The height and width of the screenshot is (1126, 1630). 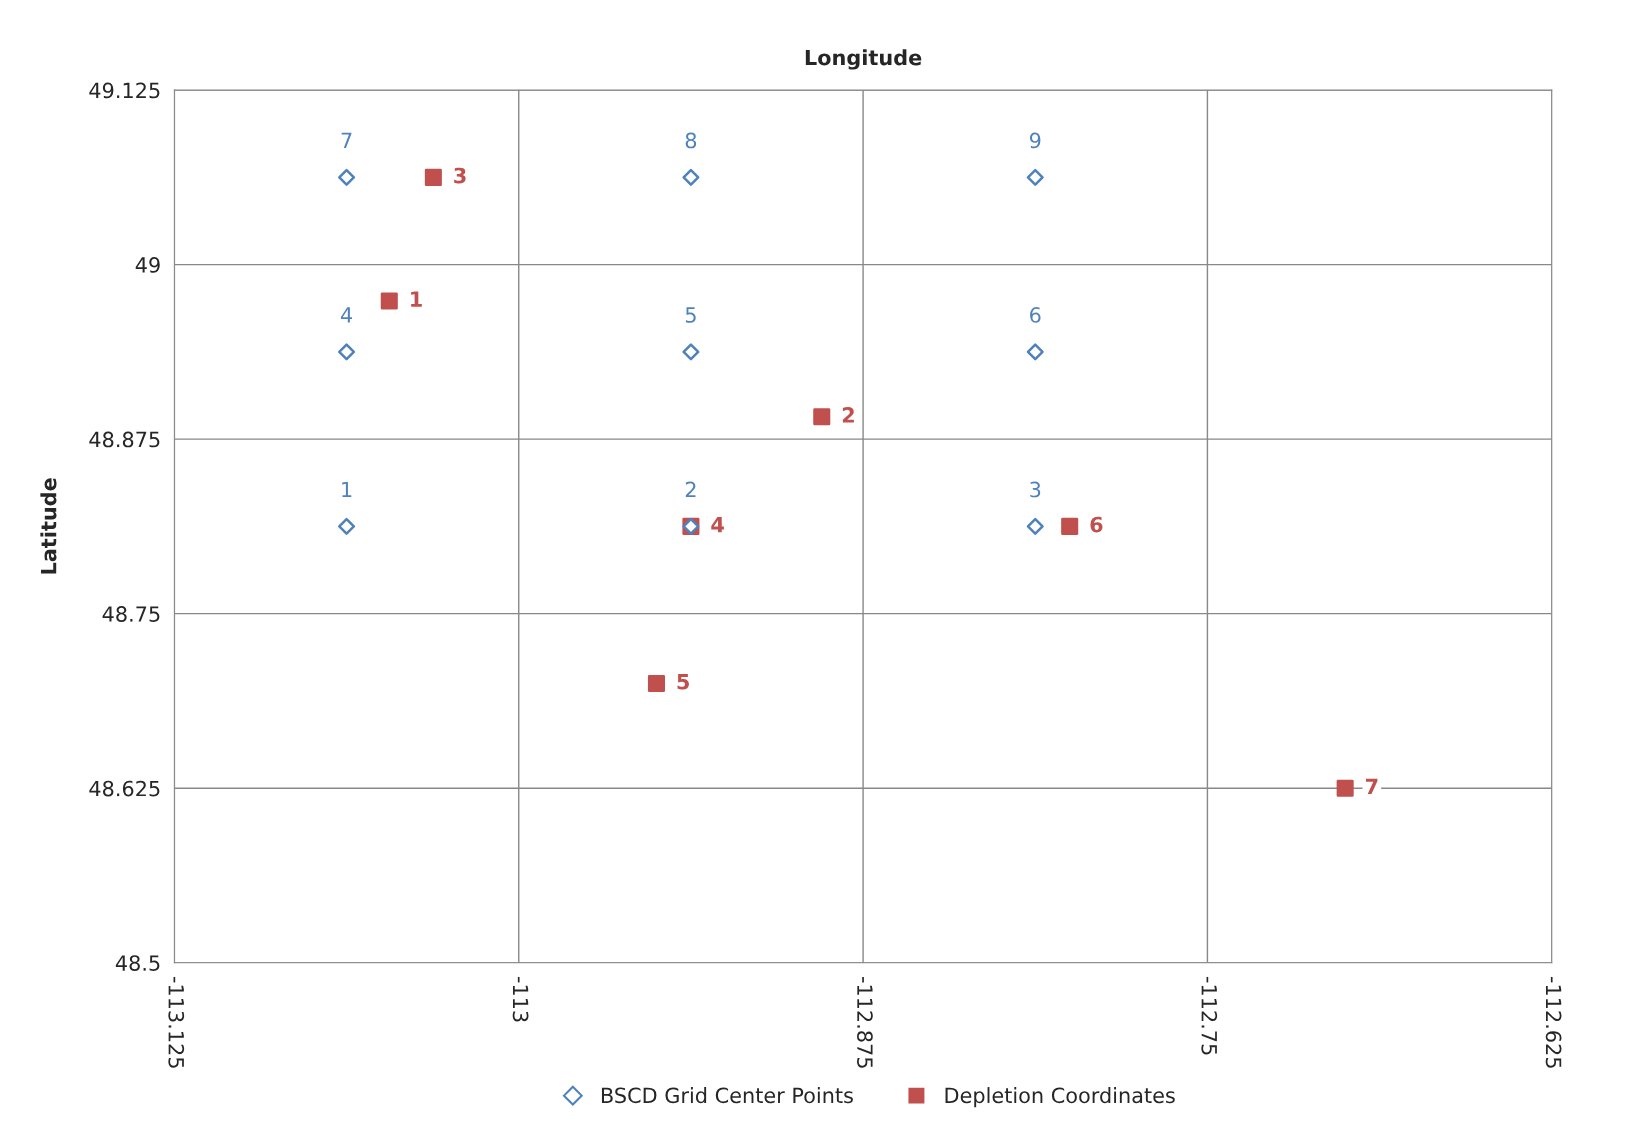 I want to click on annotation: 8, so click(x=691, y=140).